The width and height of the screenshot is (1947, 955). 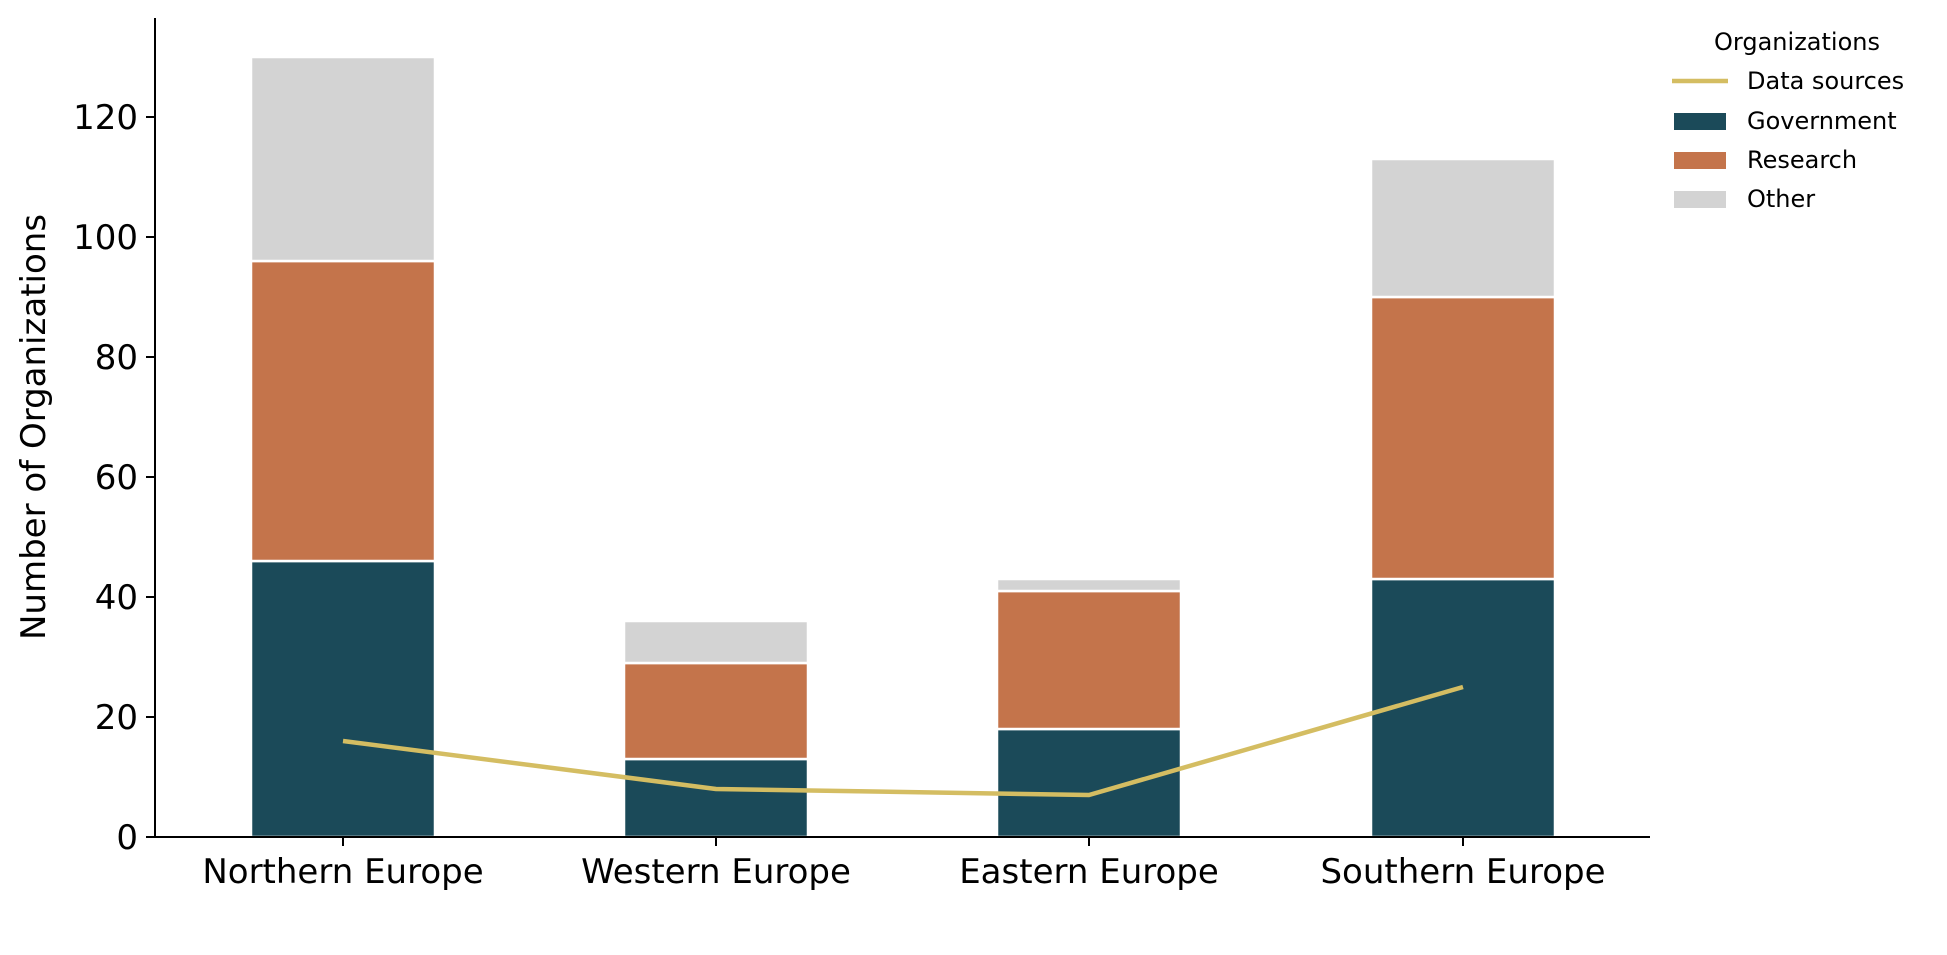 I want to click on y-tick-label: 120, so click(x=105, y=118).